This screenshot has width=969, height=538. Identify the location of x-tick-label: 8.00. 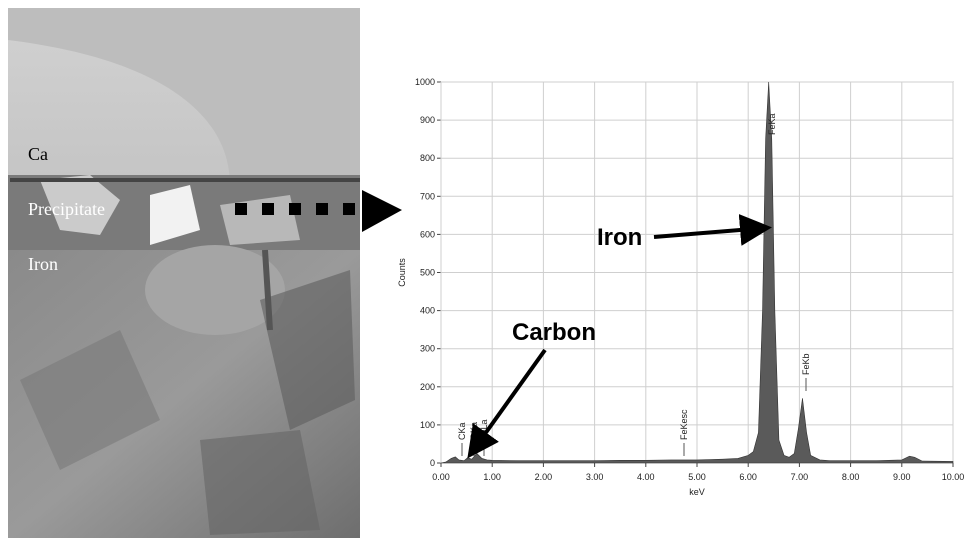
(851, 477).